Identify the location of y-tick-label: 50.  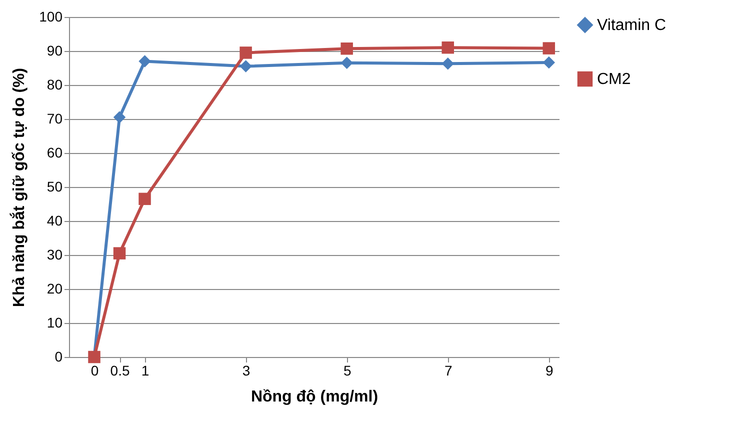
(54, 186).